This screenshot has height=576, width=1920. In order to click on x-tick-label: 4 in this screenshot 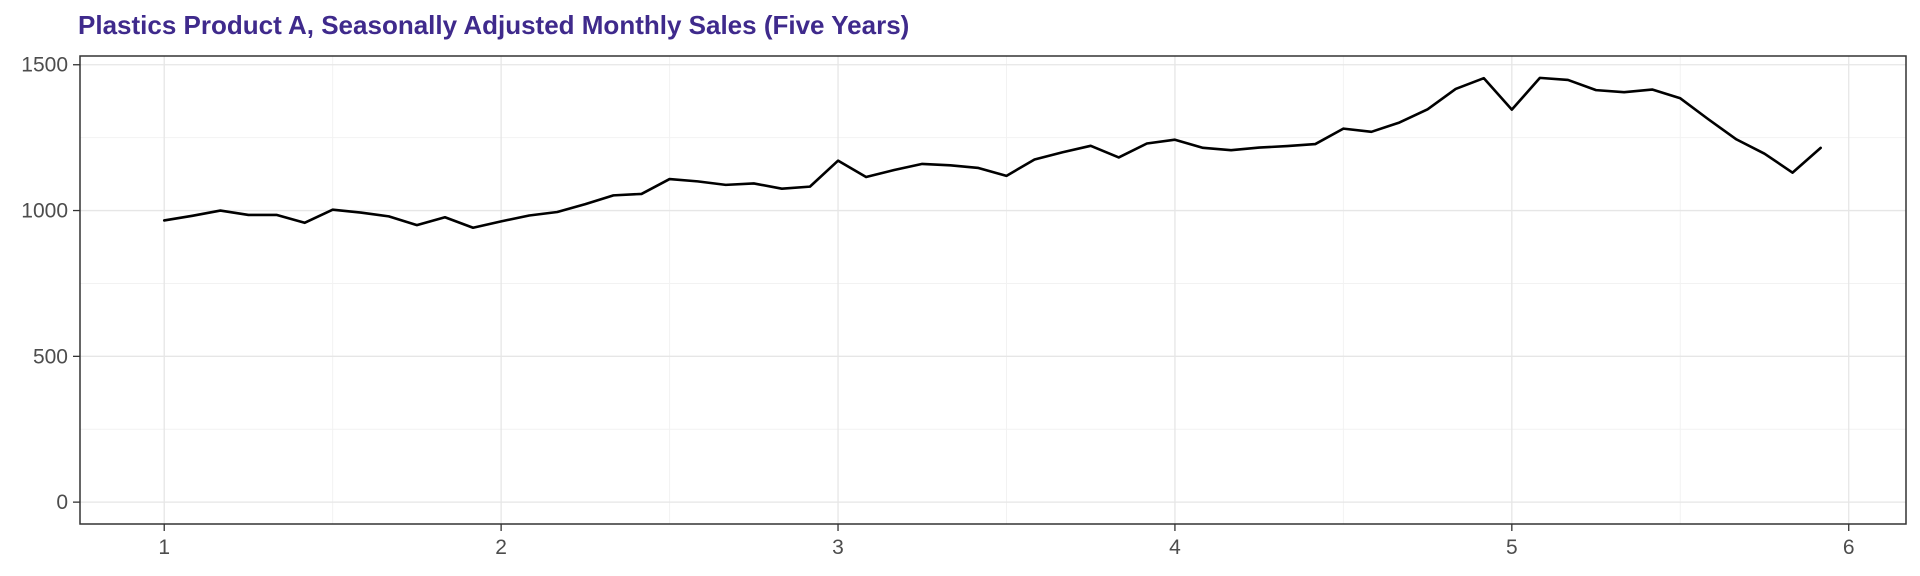, I will do `click(1175, 547)`.